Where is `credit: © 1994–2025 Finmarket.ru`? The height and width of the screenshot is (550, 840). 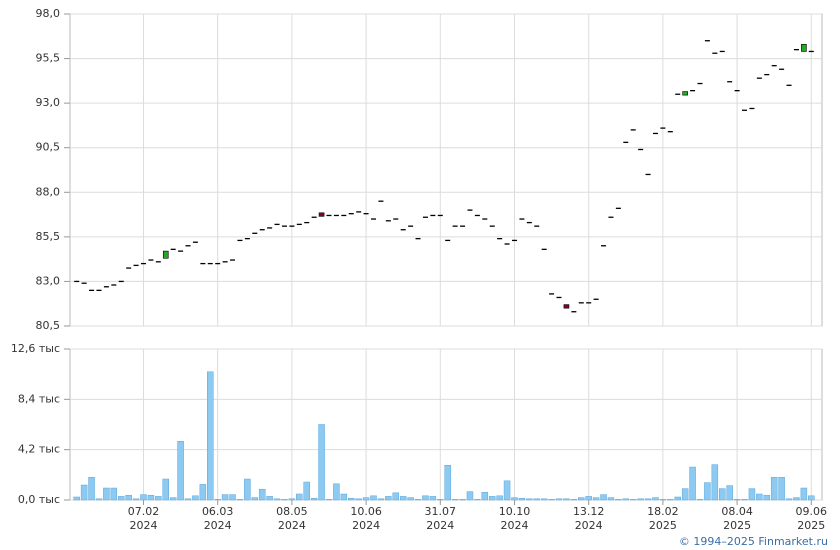
credit: © 1994–2025 Finmarket.ru is located at coordinates (753, 541).